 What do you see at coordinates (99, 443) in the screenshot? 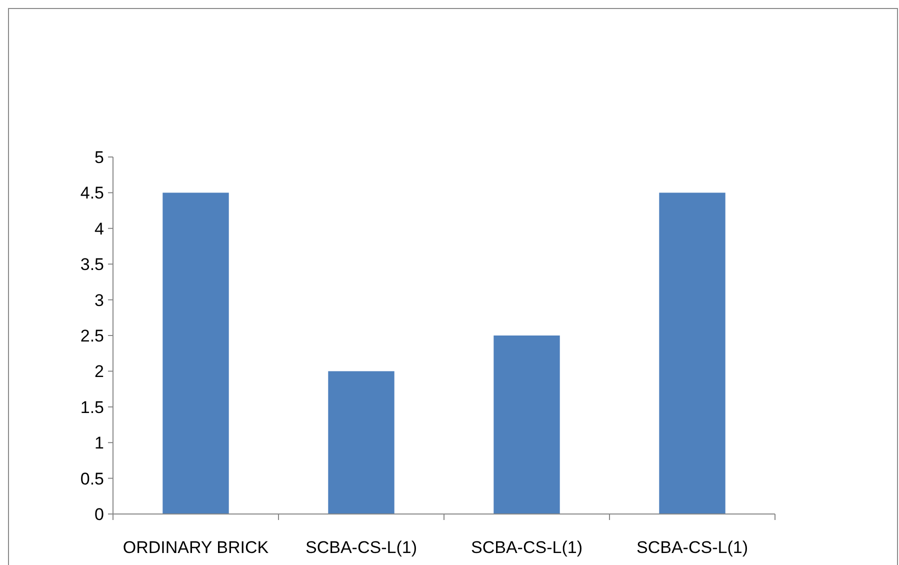
I see `y-tick-label: 1` at bounding box center [99, 443].